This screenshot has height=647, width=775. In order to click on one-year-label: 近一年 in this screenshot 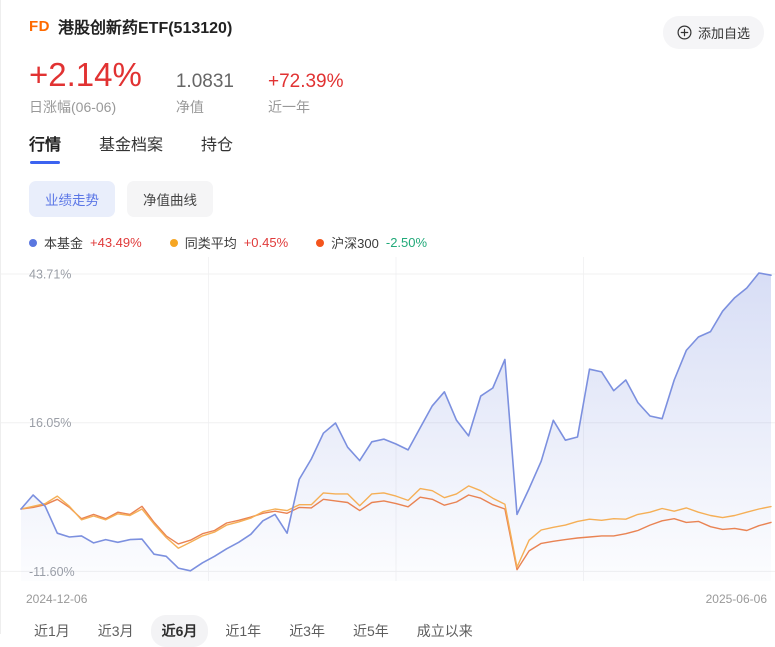, I will do `click(288, 107)`.